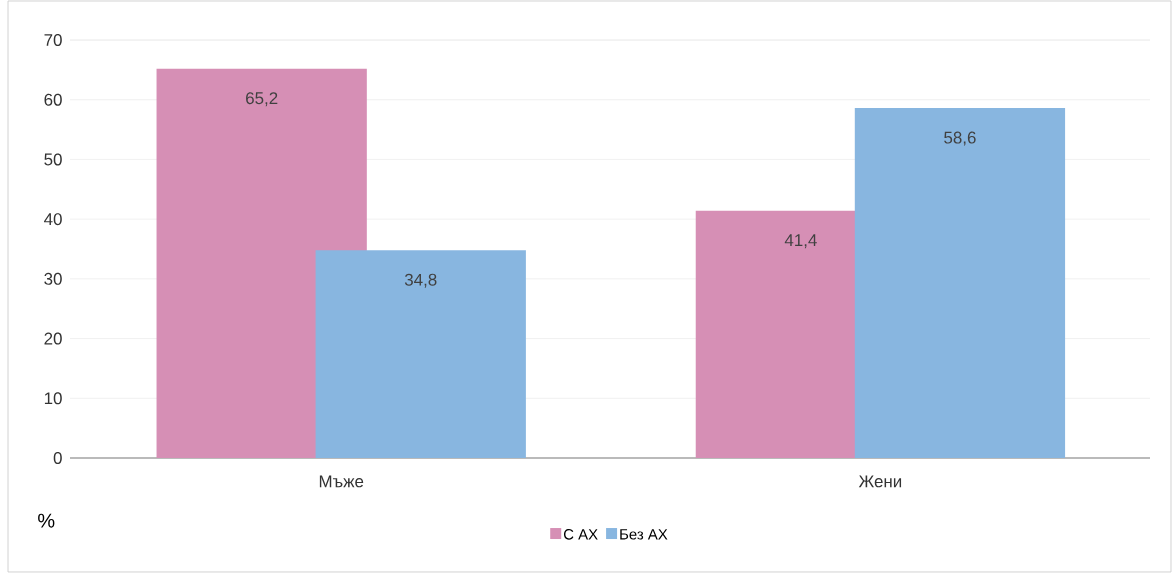 This screenshot has width=1172, height=574. I want to click on x-tick-label: Мъже, so click(341, 481).